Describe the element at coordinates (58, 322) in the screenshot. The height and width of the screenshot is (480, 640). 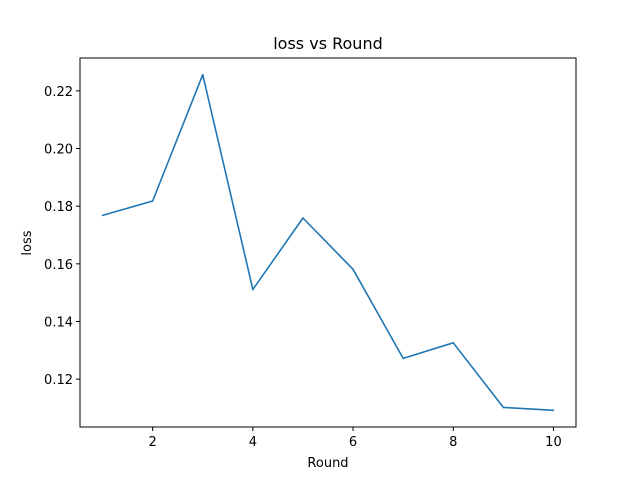
I see `y-tick-label: 0.14` at that location.